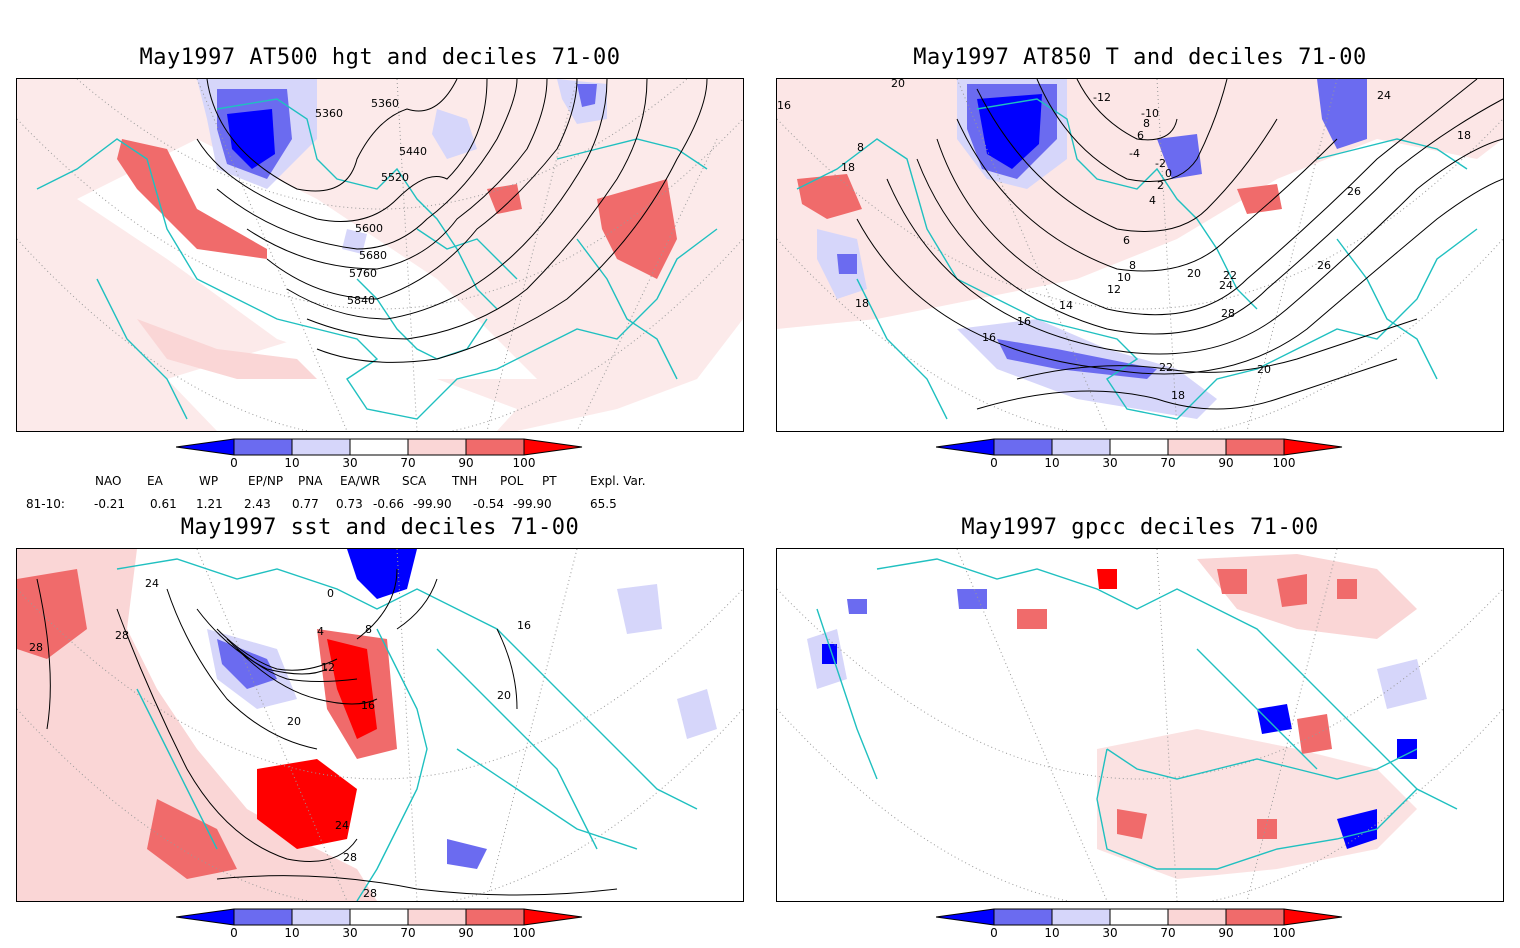  Describe the element at coordinates (1052, 933) in the screenshot. I see `colorbar-tick: 10` at that location.